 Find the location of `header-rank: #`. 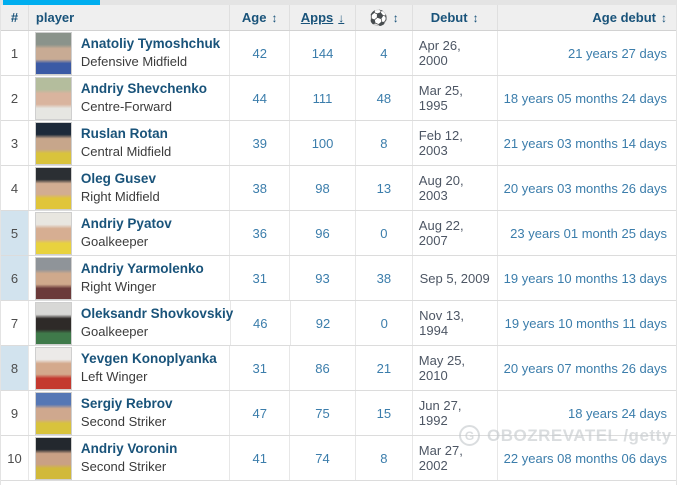

header-rank: # is located at coordinates (15, 17).